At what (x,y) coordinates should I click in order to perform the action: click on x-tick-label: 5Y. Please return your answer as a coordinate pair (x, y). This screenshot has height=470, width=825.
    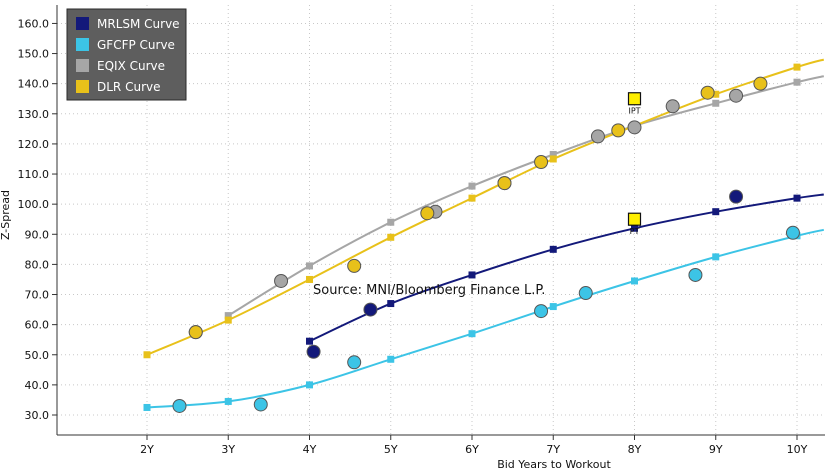
    Looking at the image, I should click on (391, 449).